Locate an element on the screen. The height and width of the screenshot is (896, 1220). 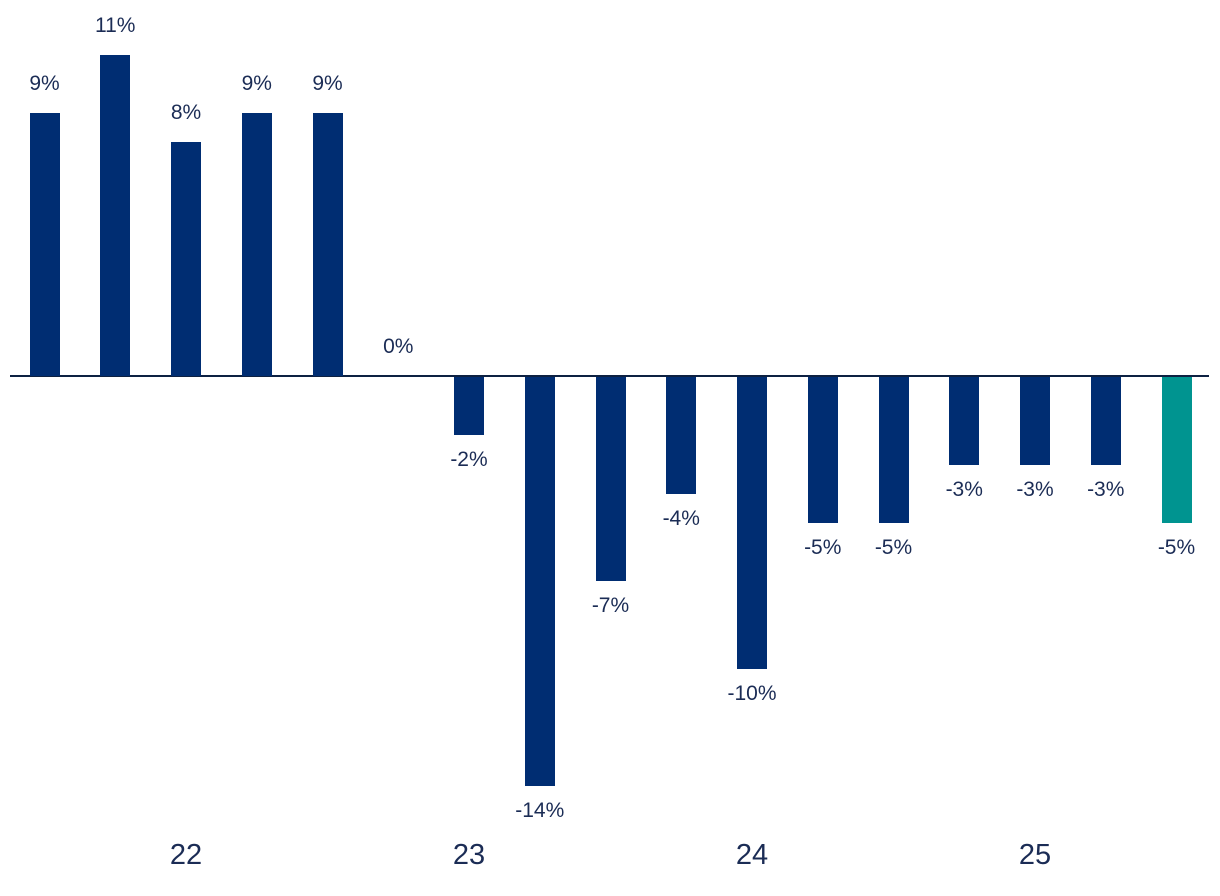
bar-value-label: 0% is located at coordinates (398, 346).